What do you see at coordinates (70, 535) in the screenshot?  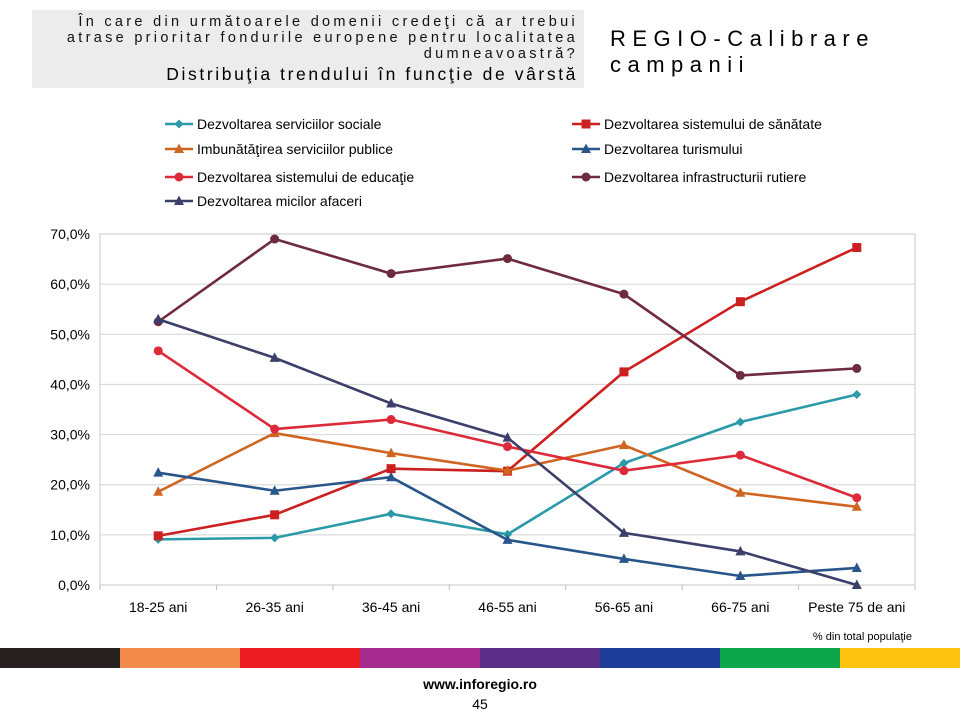 I see `y-tick-label: 10,0%` at bounding box center [70, 535].